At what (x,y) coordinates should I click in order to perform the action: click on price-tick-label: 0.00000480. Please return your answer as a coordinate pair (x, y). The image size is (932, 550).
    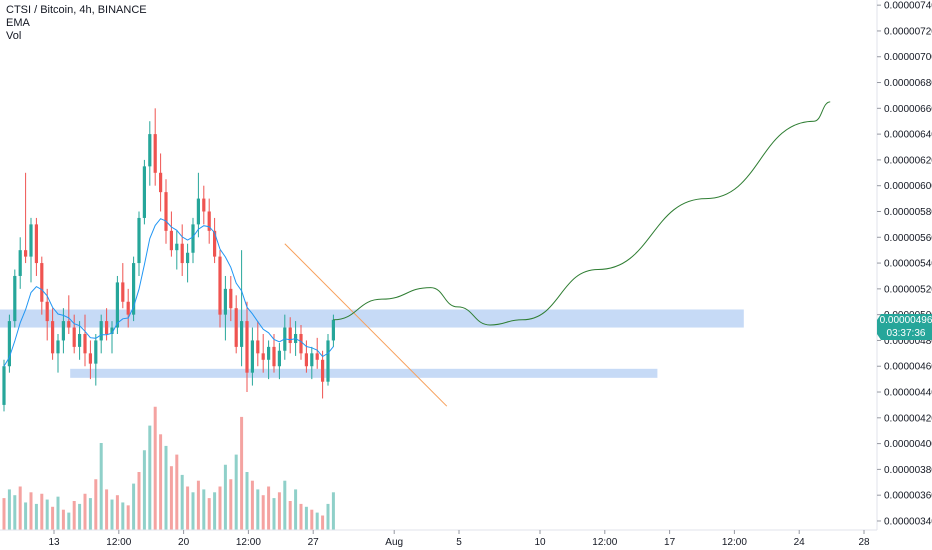
    Looking at the image, I should click on (908, 341).